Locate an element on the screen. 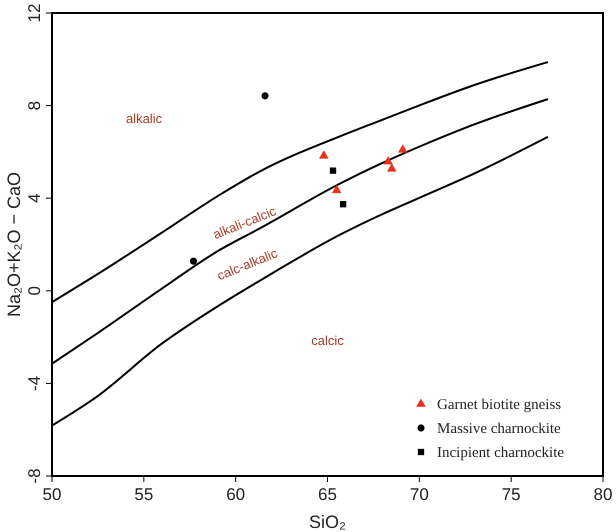 Image resolution: width=616 pixels, height=532 pixels. annotation: calcic is located at coordinates (327, 340).